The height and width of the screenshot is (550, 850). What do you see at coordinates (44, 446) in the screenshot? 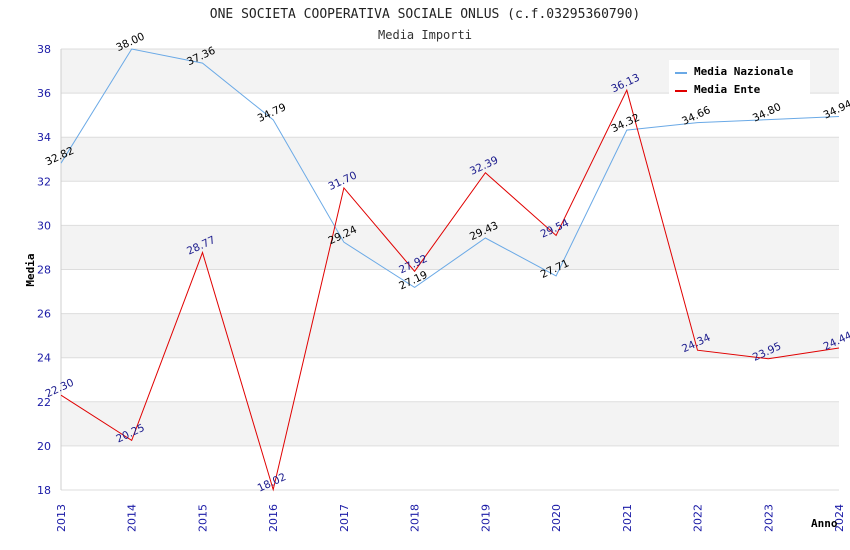
I see `y-tick-label: 20` at bounding box center [44, 446].